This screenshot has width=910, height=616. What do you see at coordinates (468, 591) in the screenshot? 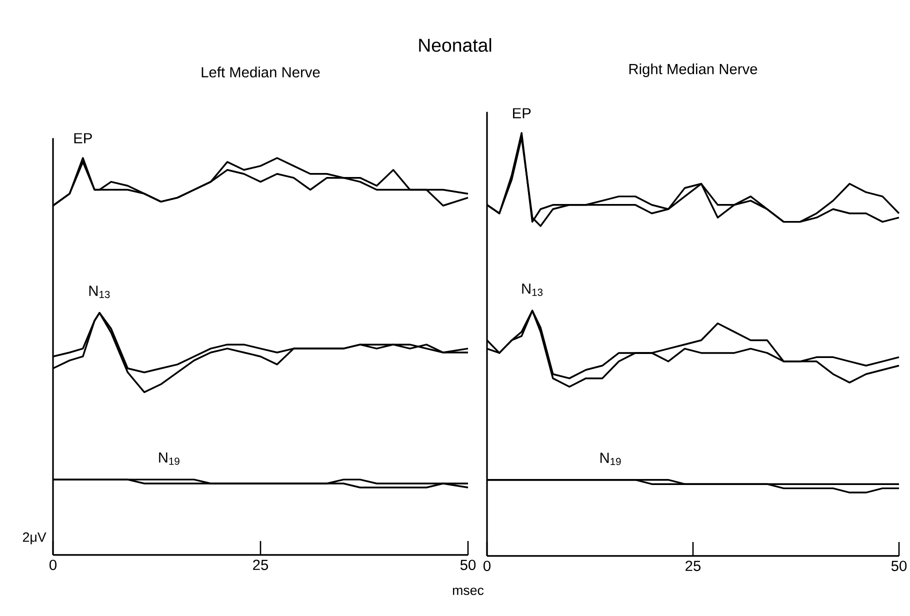
I see `x-axis-title: msec` at bounding box center [468, 591].